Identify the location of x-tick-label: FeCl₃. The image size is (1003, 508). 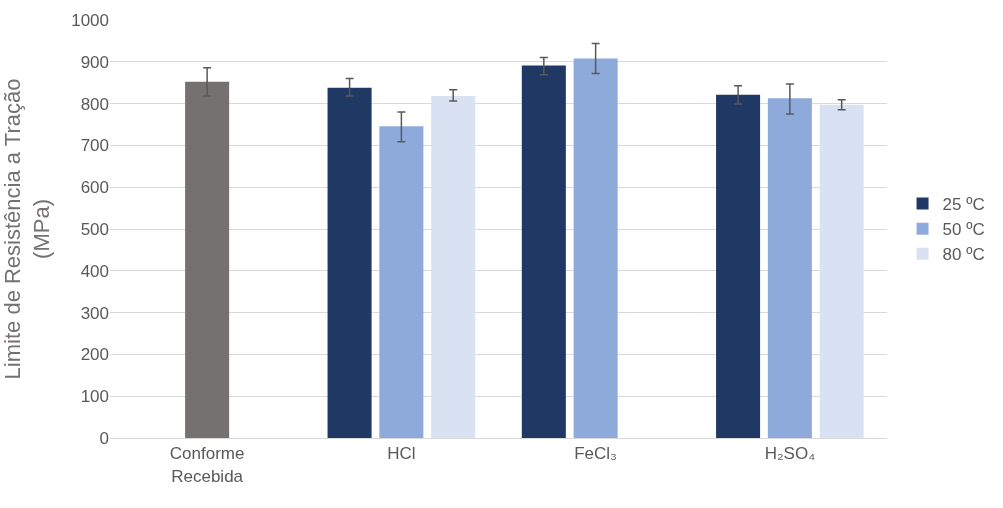
(596, 454).